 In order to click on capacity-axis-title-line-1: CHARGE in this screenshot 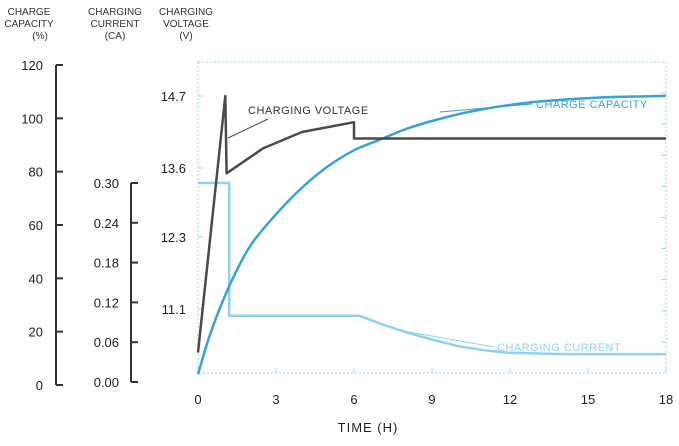, I will do `click(29, 12)`.